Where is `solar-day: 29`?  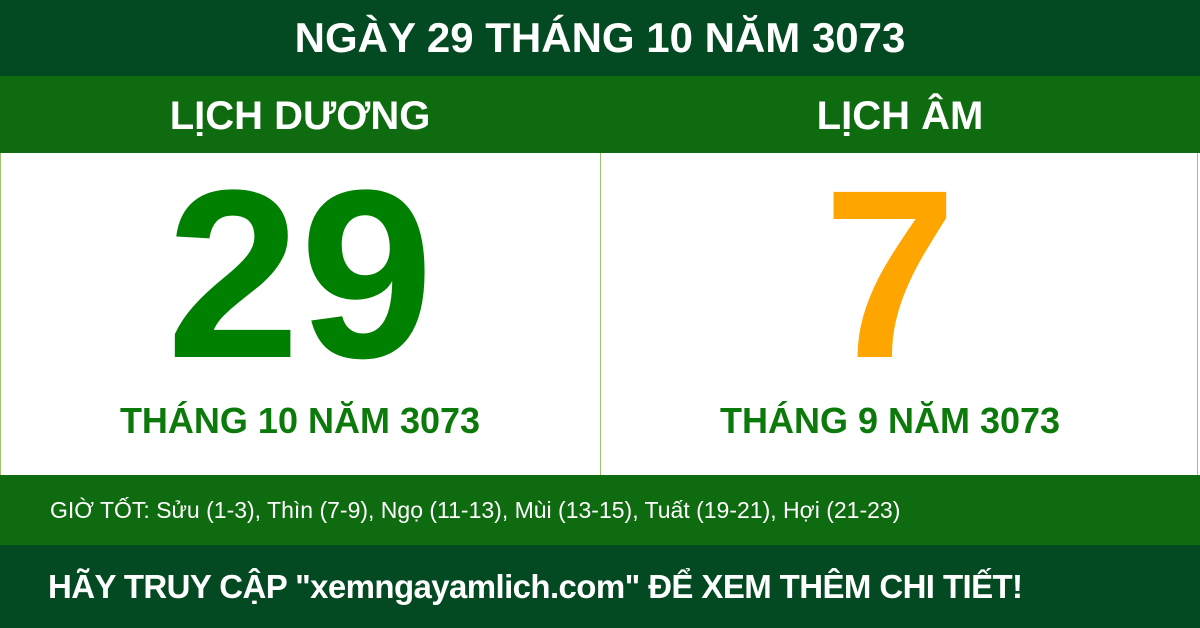 solar-day: 29 is located at coordinates (300, 274).